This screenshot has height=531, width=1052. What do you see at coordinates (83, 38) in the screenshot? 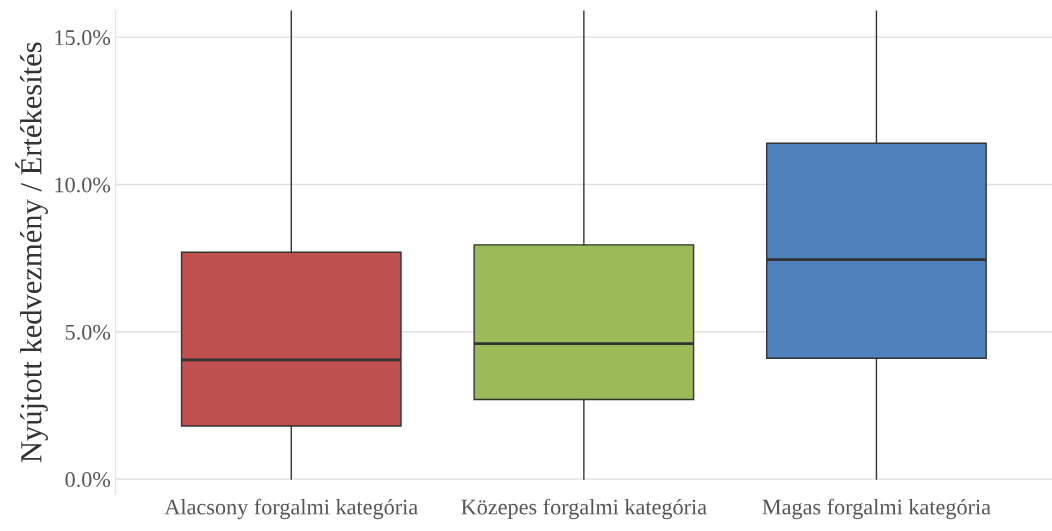
I see `y-tick-label: 15.0%` at bounding box center [83, 38].